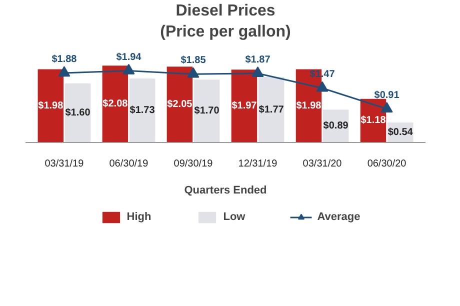  I want to click on data-label: $1.85, so click(193, 60).